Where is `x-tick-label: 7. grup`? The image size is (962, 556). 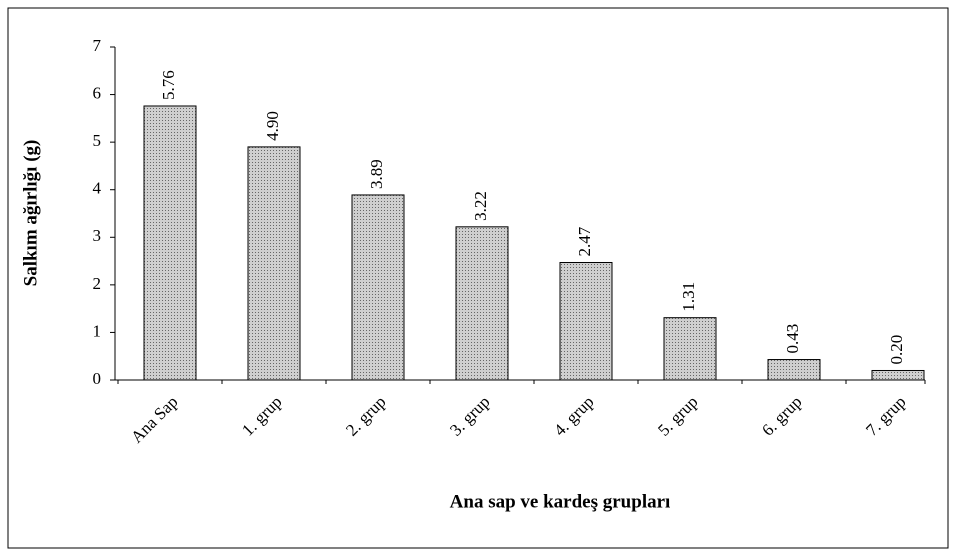 x-tick-label: 7. grup is located at coordinates (885, 415).